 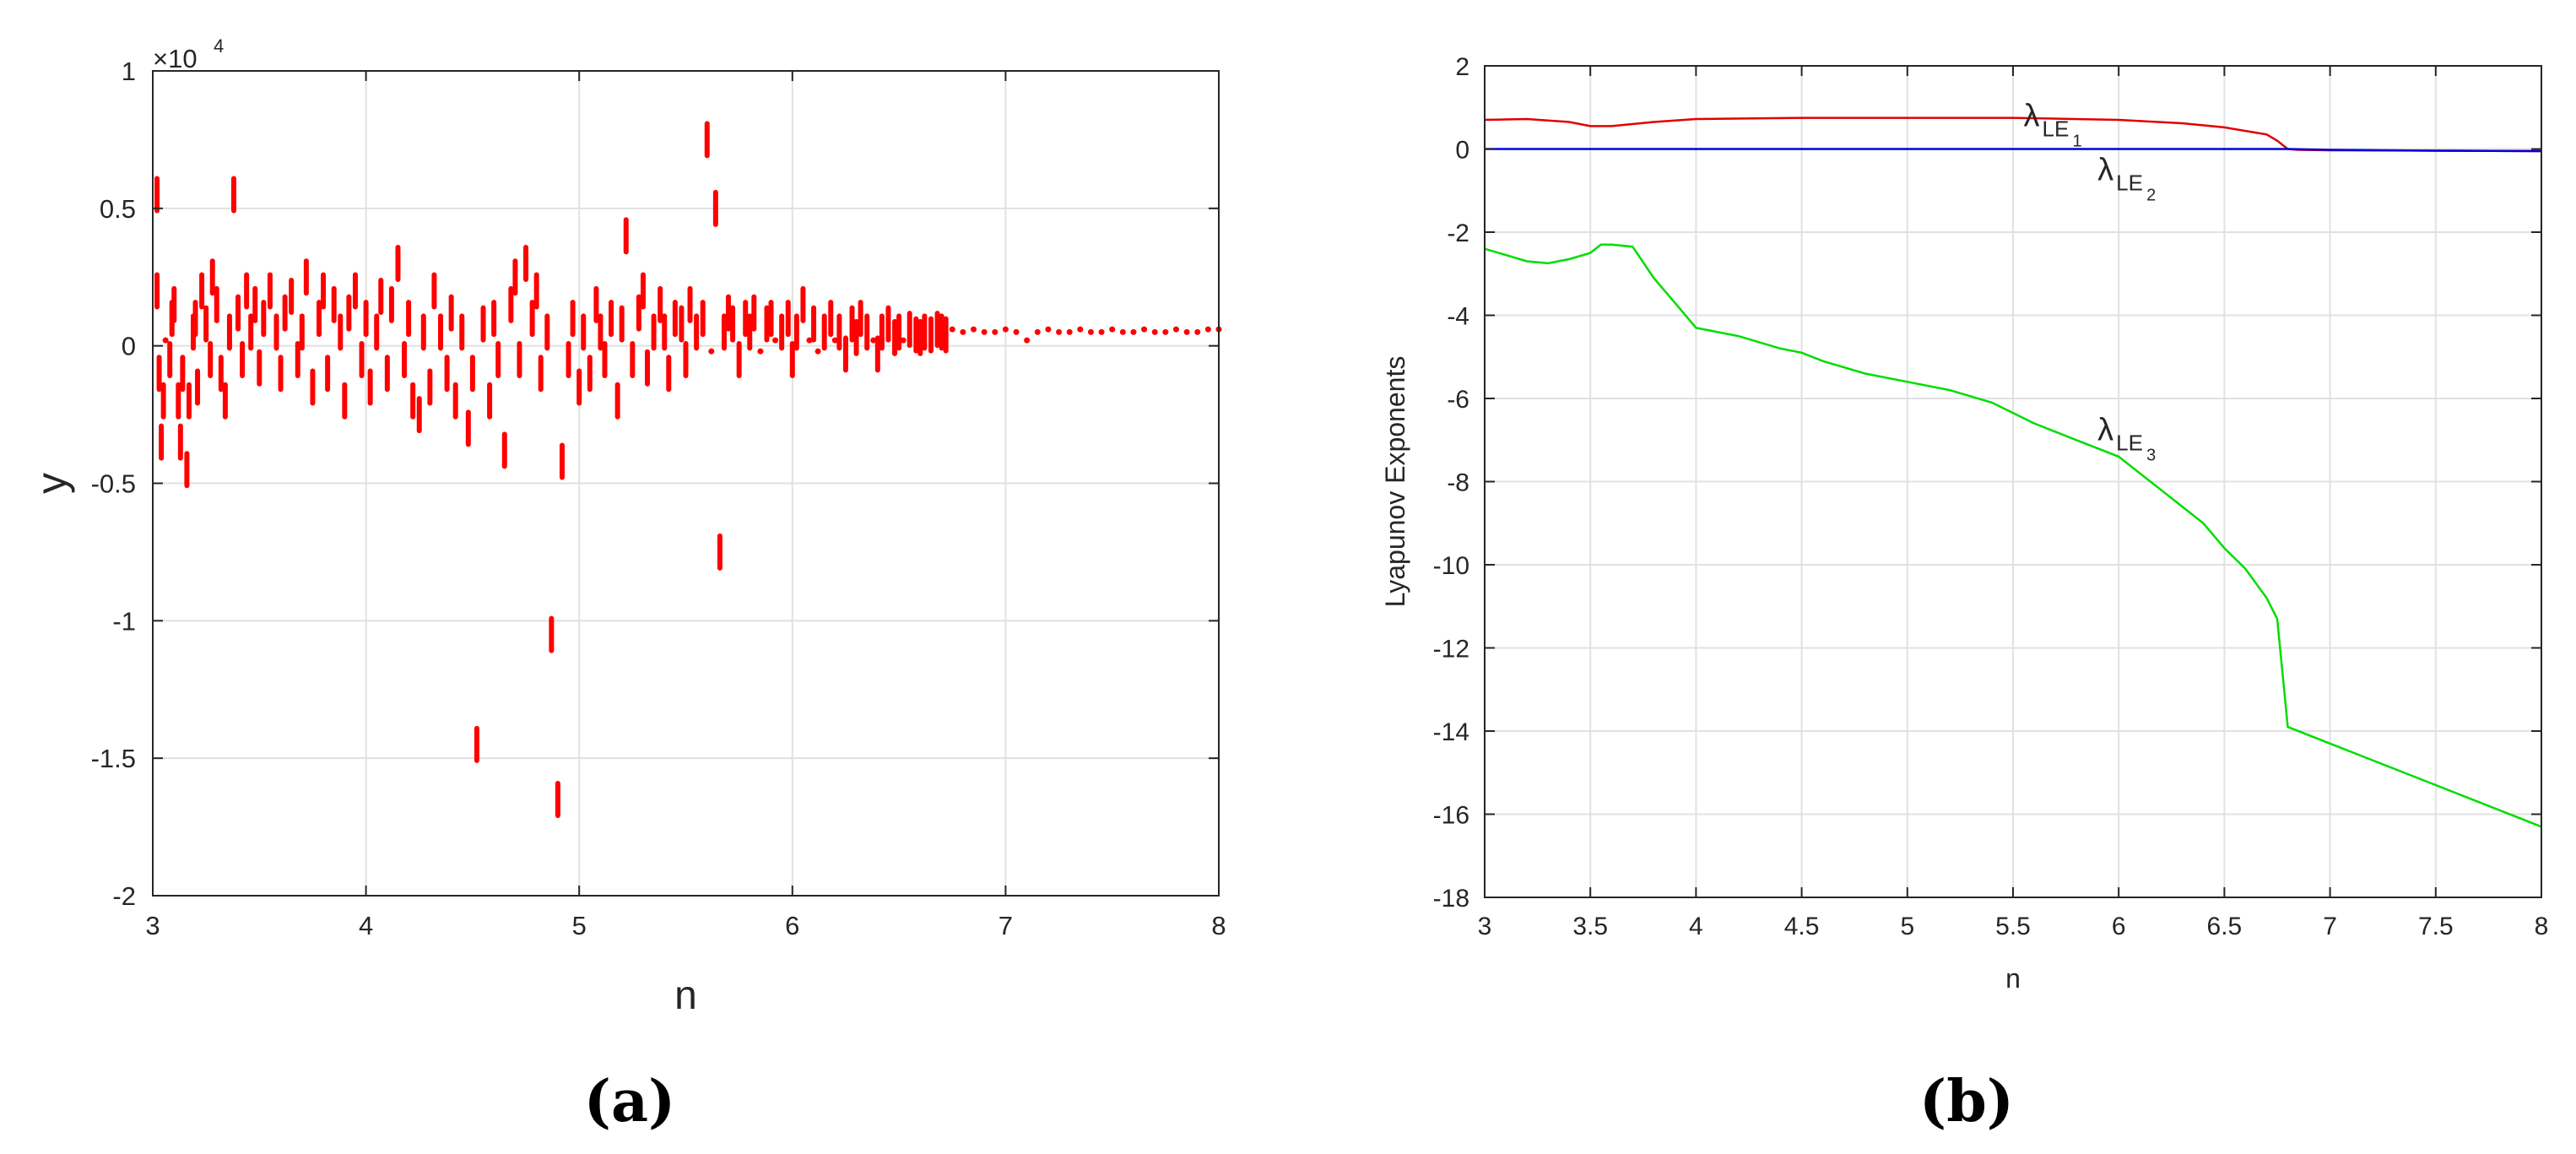 What do you see at coordinates (1462, 67) in the screenshot?
I see `y-tick-label: 2` at bounding box center [1462, 67].